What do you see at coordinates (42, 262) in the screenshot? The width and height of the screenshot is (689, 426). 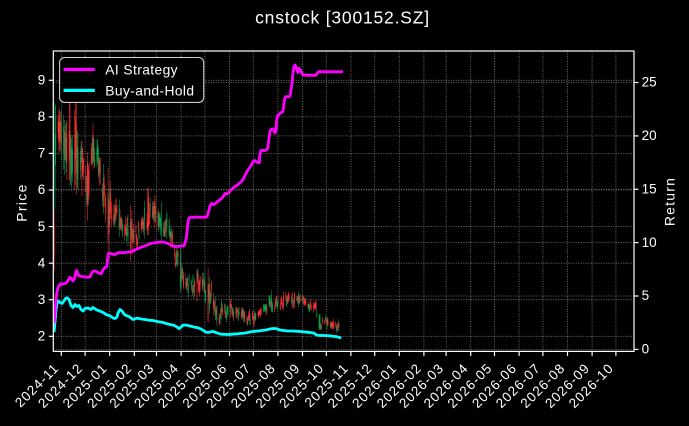 I see `svg-text: 4` at bounding box center [42, 262].